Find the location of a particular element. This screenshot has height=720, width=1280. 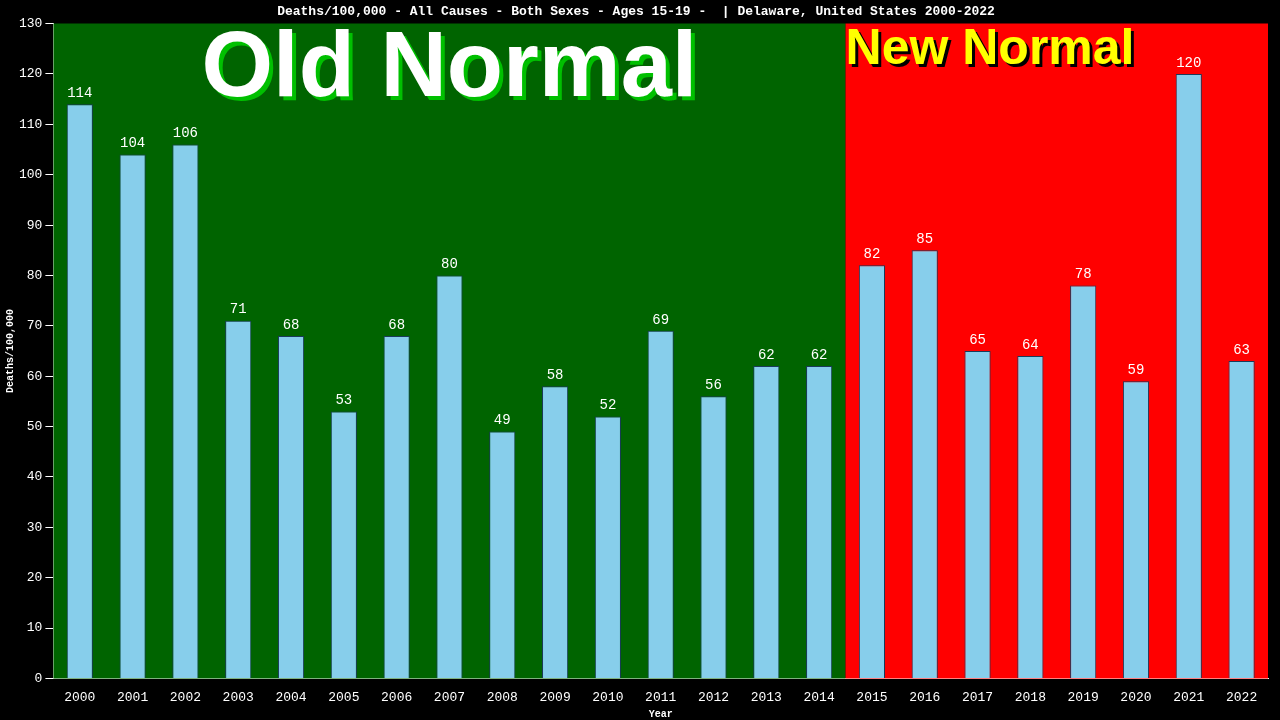

data-label: 80 is located at coordinates (449, 264).